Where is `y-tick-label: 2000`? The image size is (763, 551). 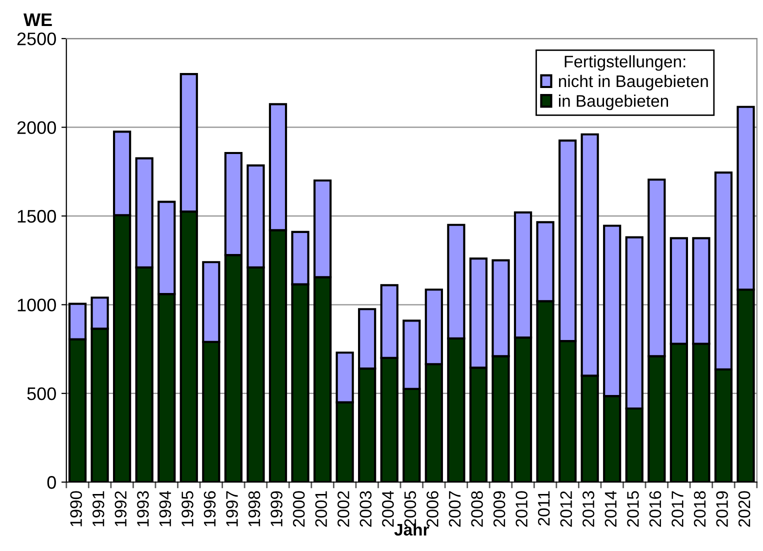 y-tick-label: 2000 is located at coordinates (36, 127).